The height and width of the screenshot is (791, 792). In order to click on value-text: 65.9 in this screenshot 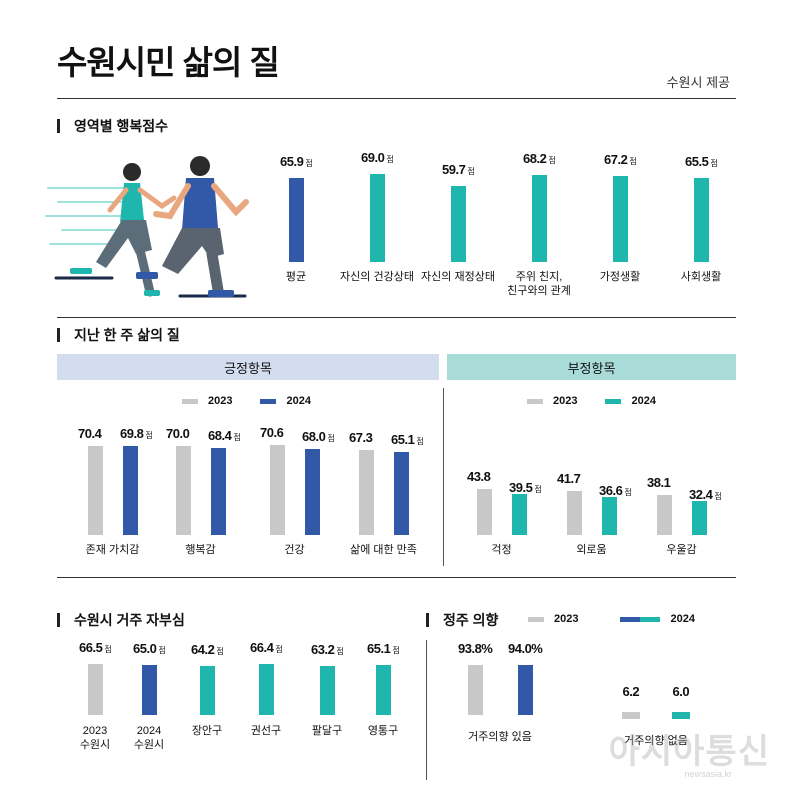, I will do `click(292, 161)`.